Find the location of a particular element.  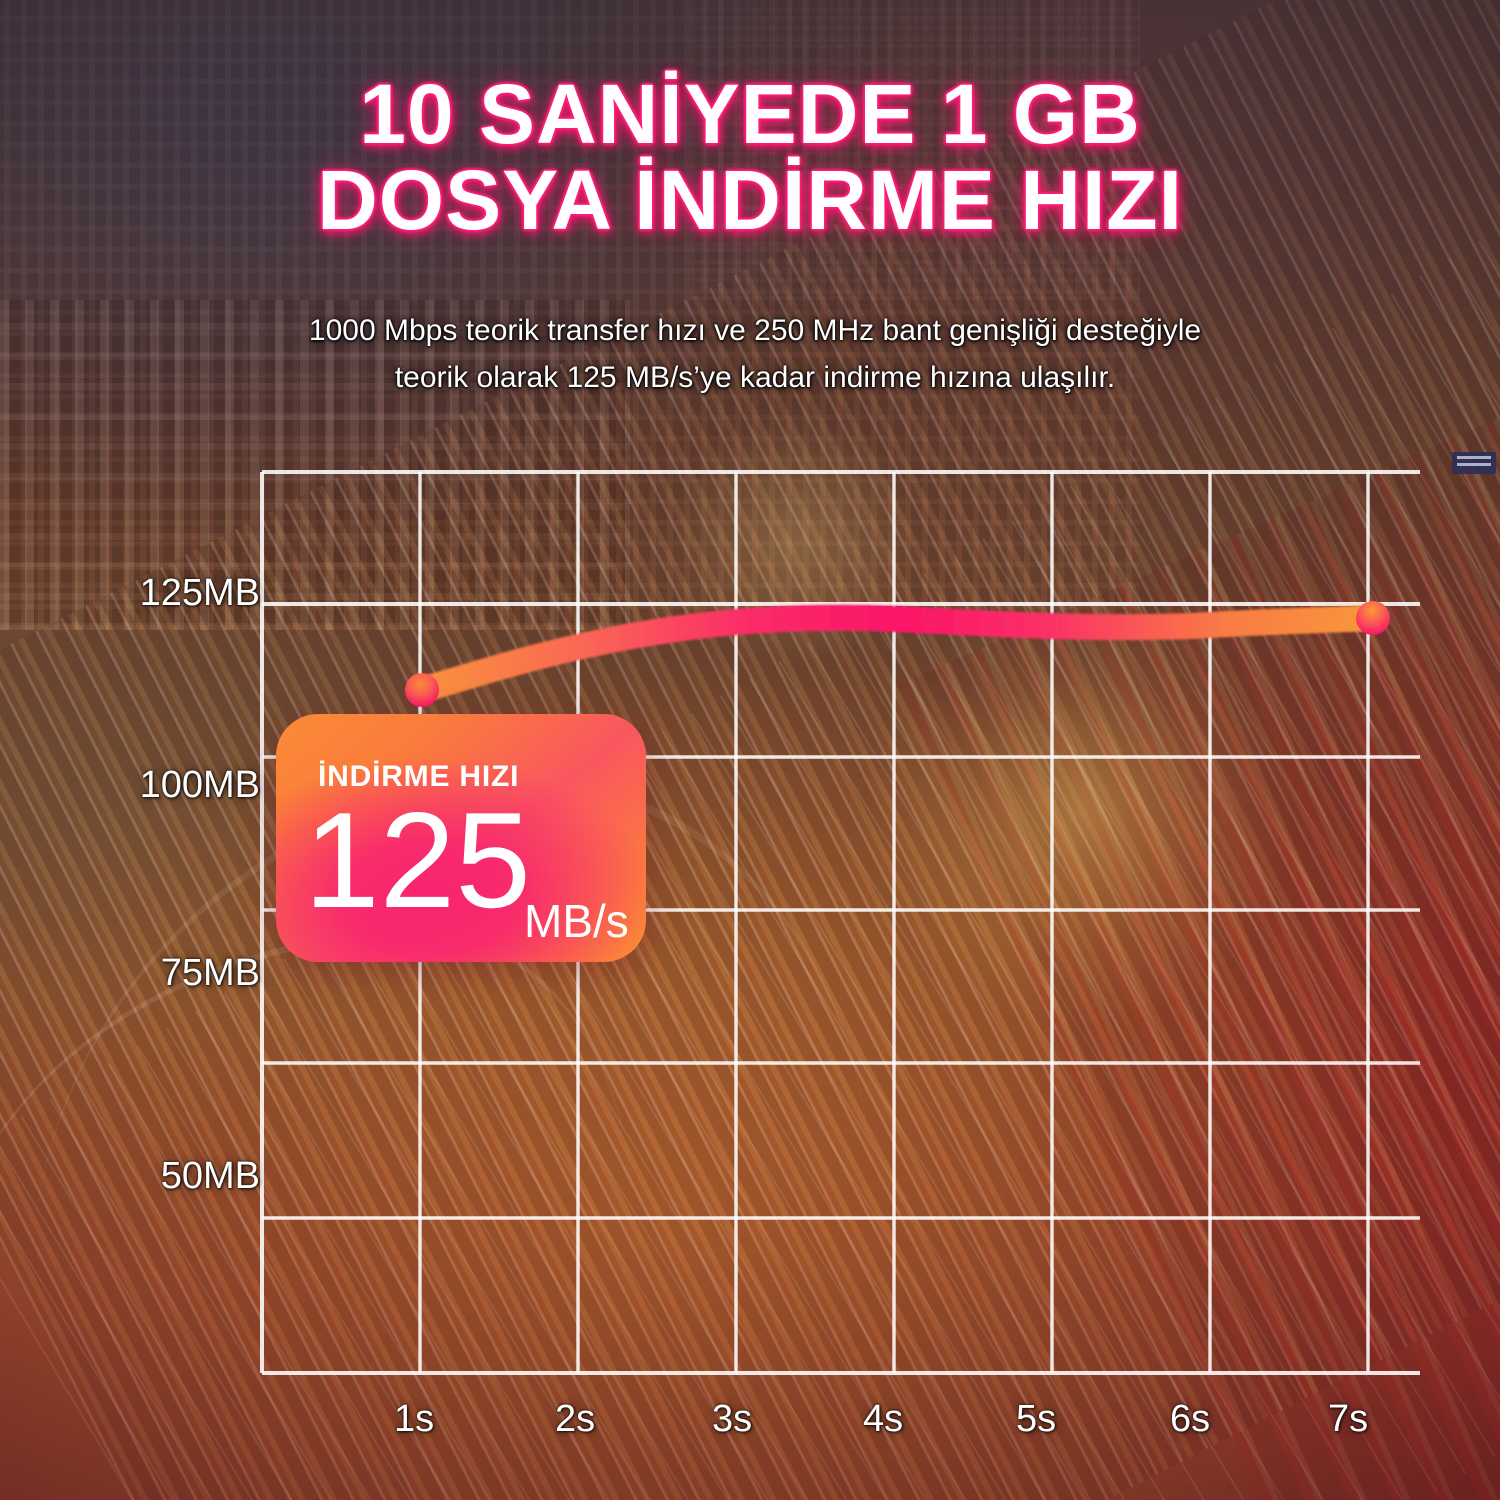

y-tick-label-50mb: 50MB is located at coordinates (210, 1176).